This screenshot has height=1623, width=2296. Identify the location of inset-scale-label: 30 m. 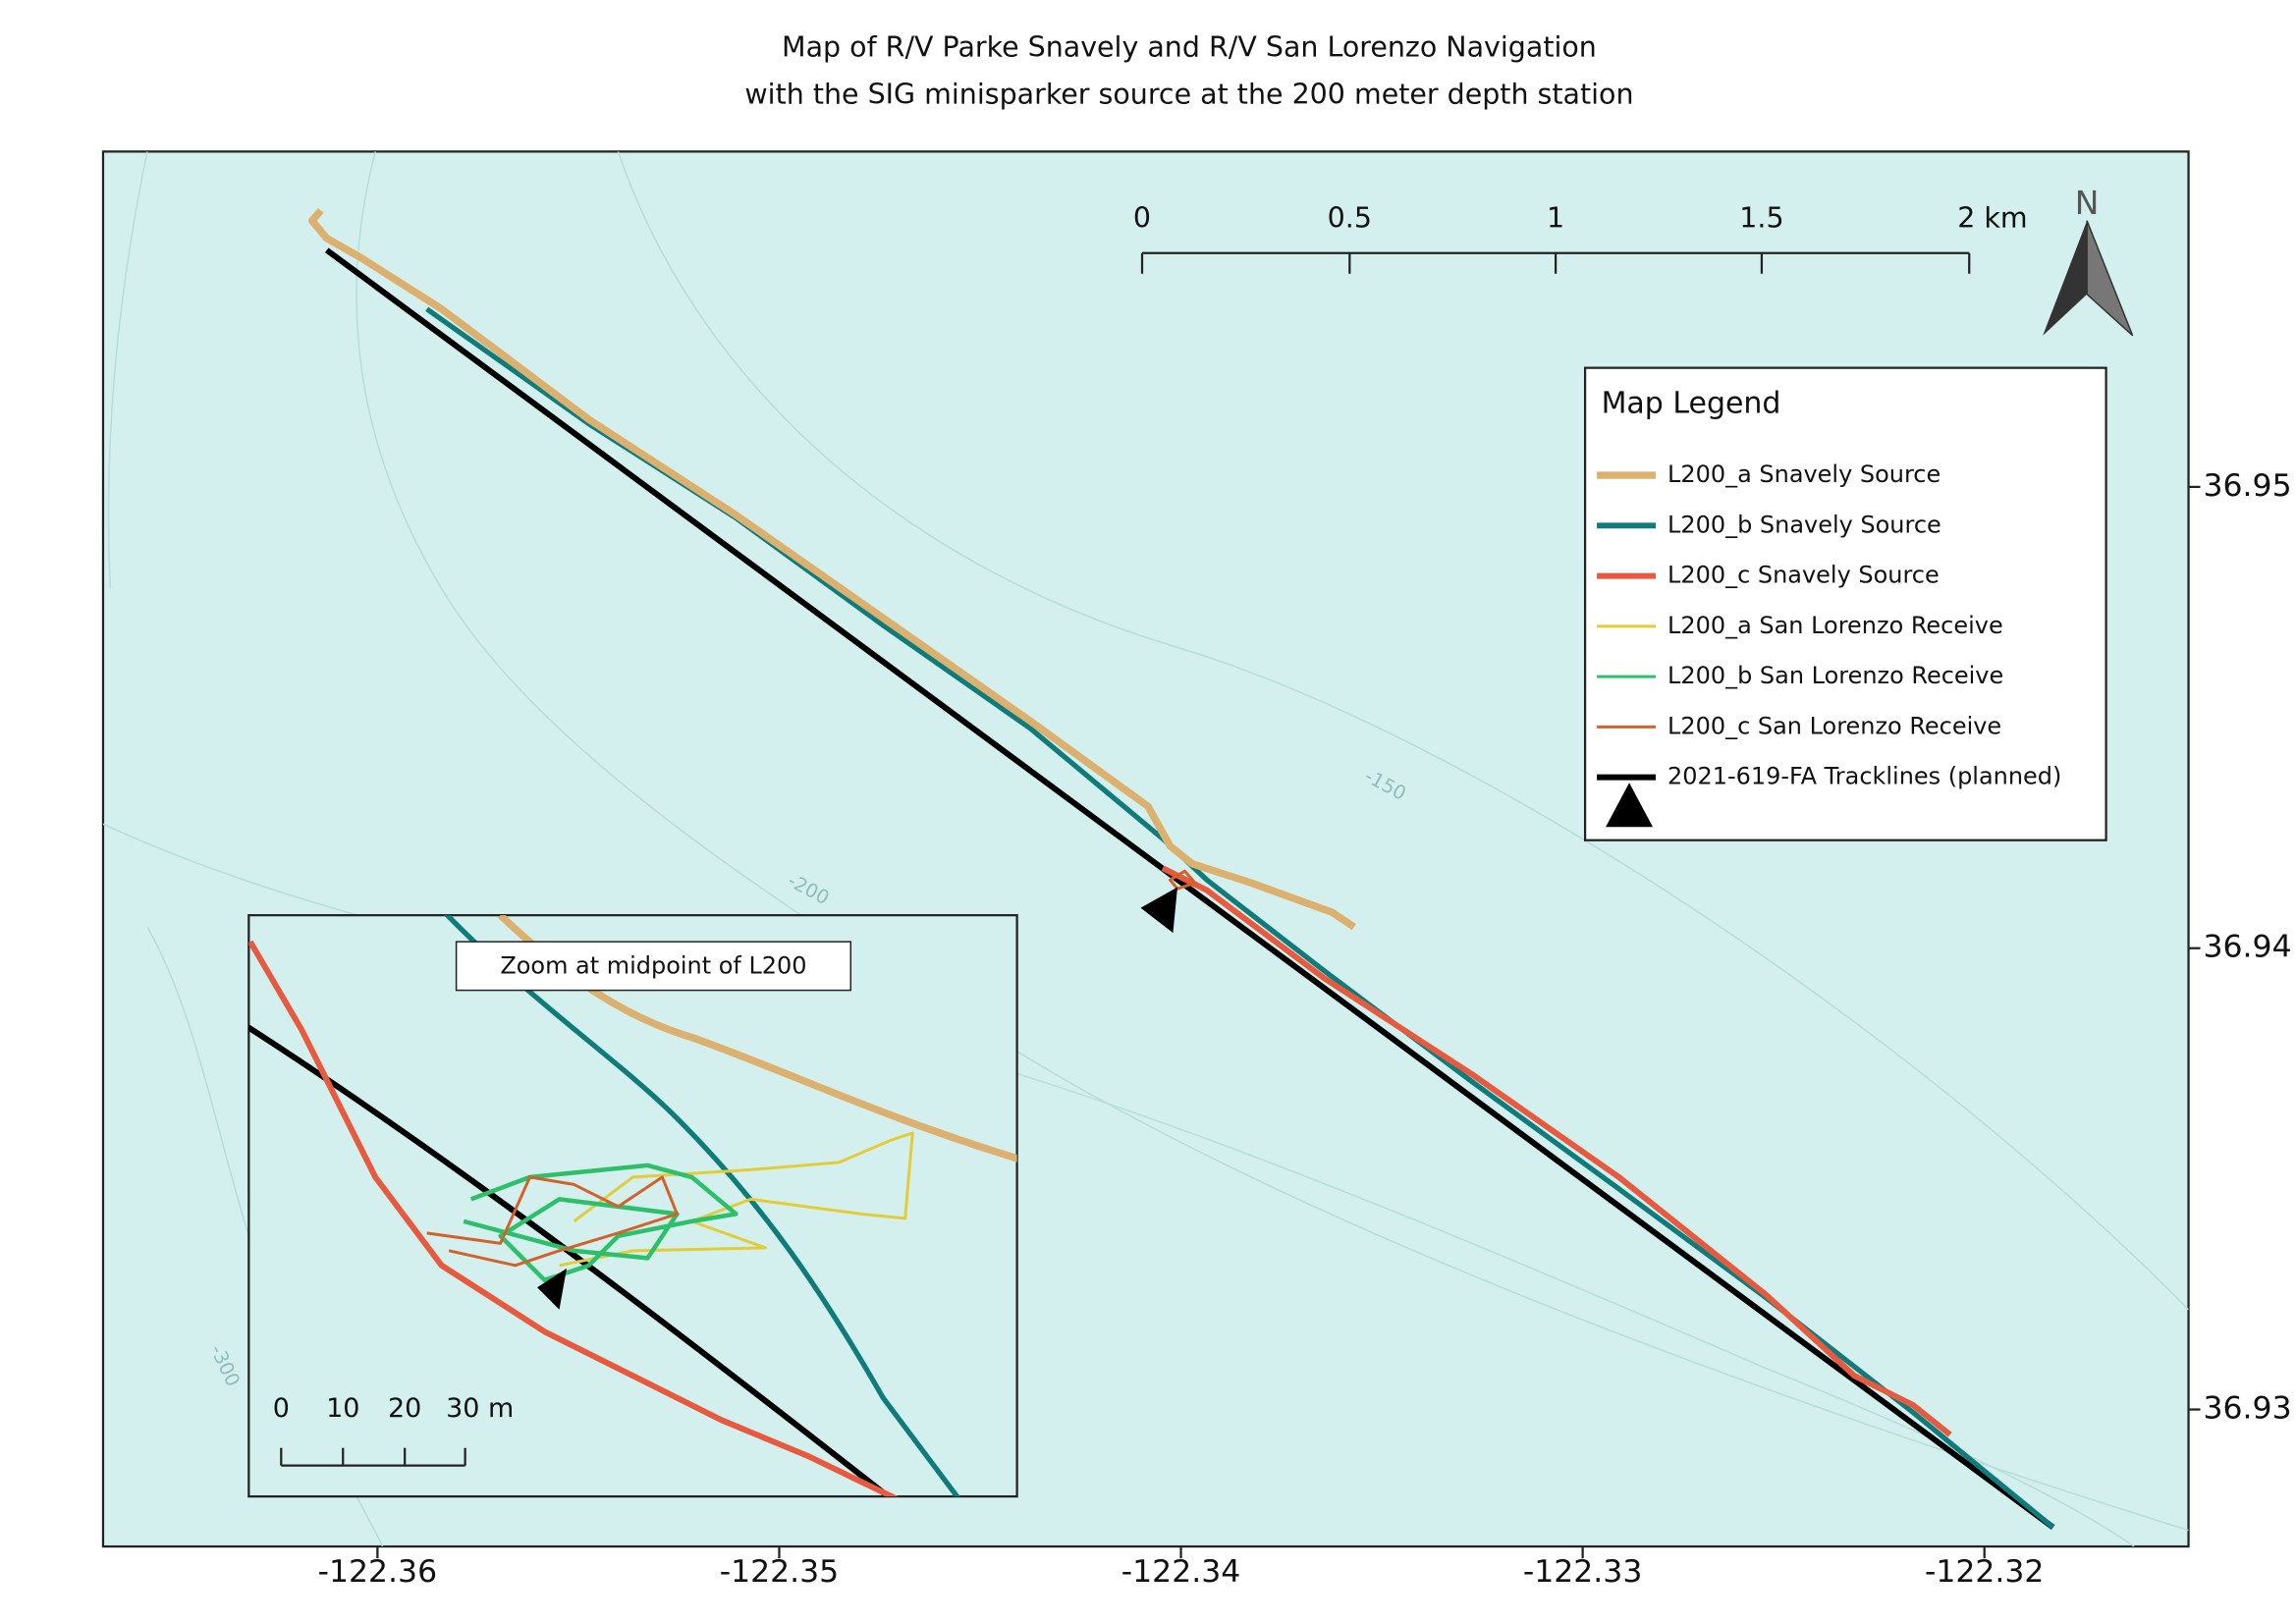
(480, 1408).